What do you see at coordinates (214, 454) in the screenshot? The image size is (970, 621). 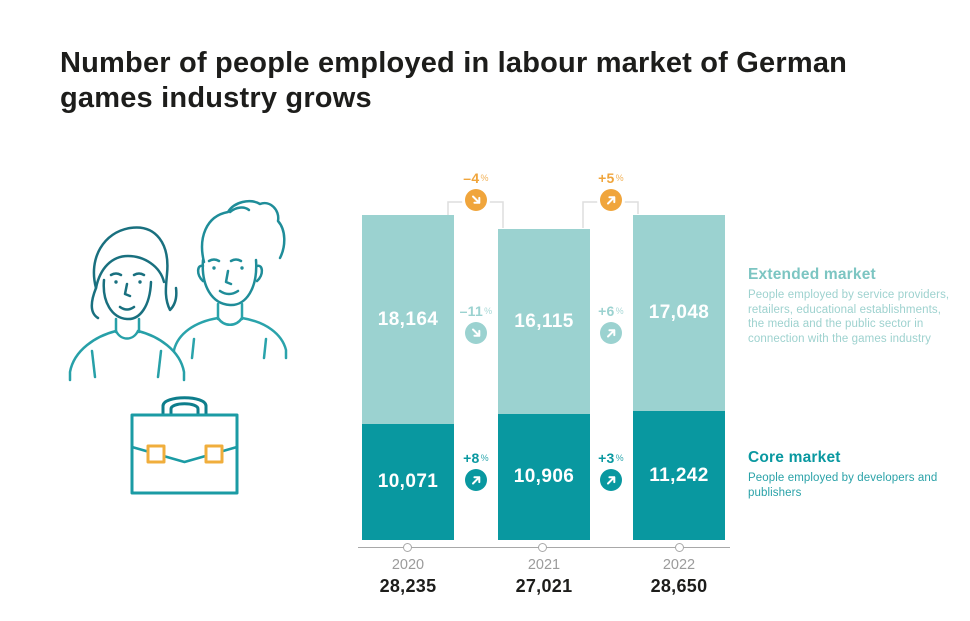 I see `briefcase-buckle-right` at bounding box center [214, 454].